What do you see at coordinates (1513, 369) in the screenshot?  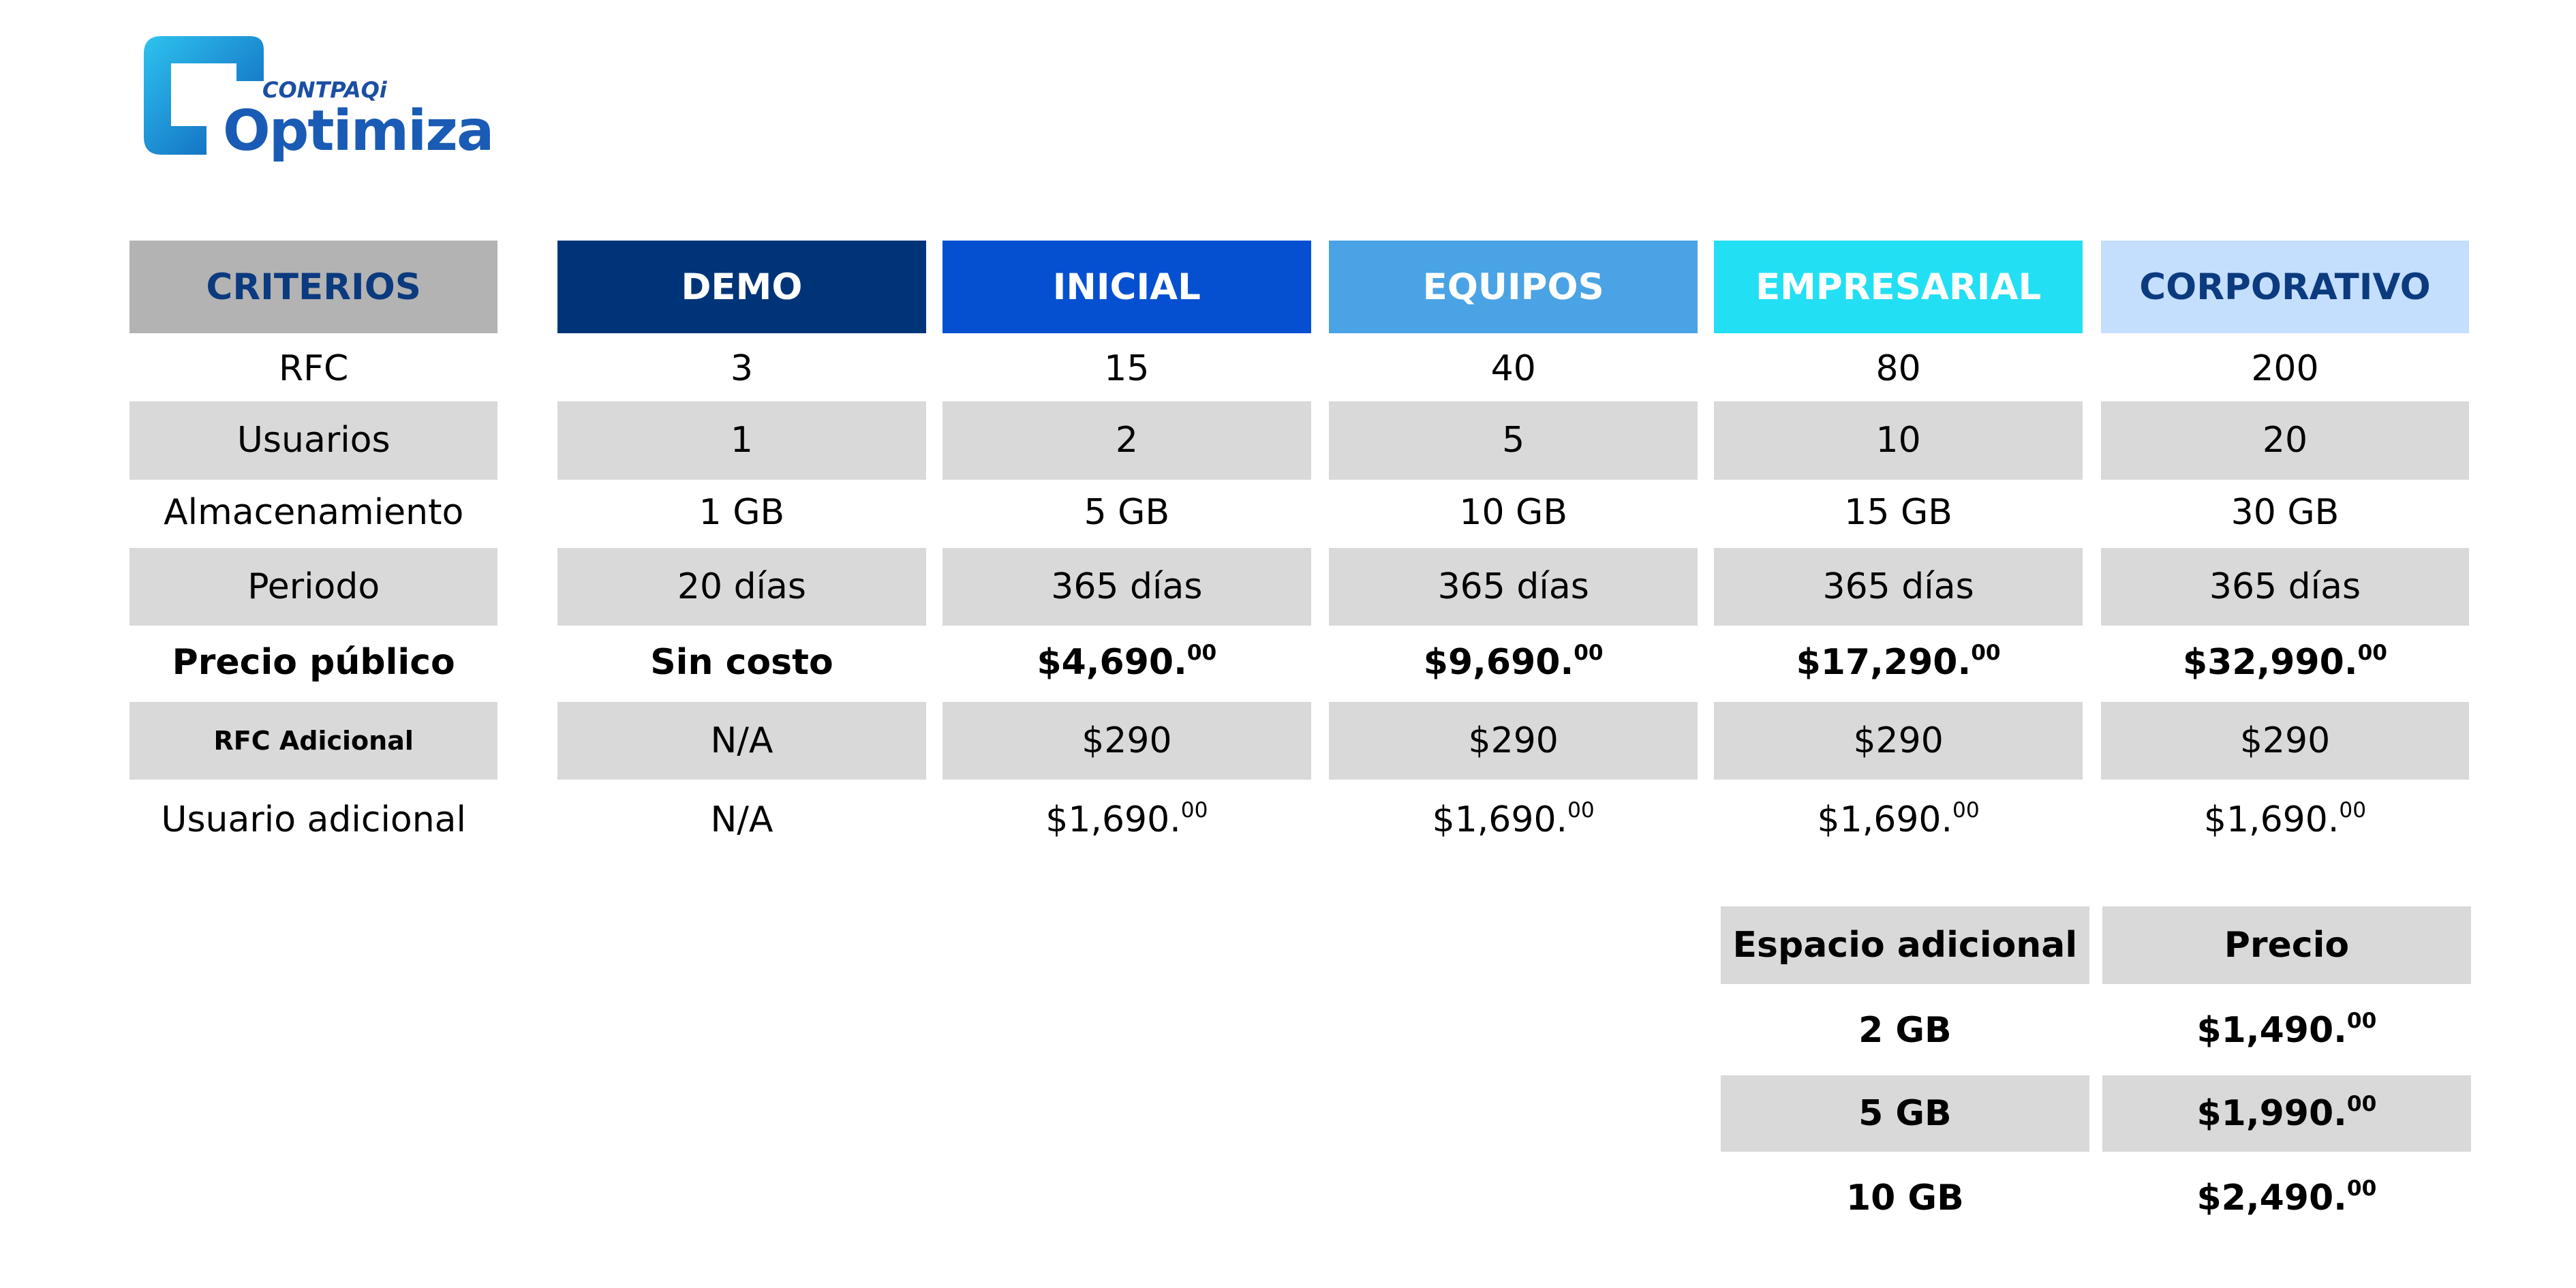 I see `table-cell: 40` at bounding box center [1513, 369].